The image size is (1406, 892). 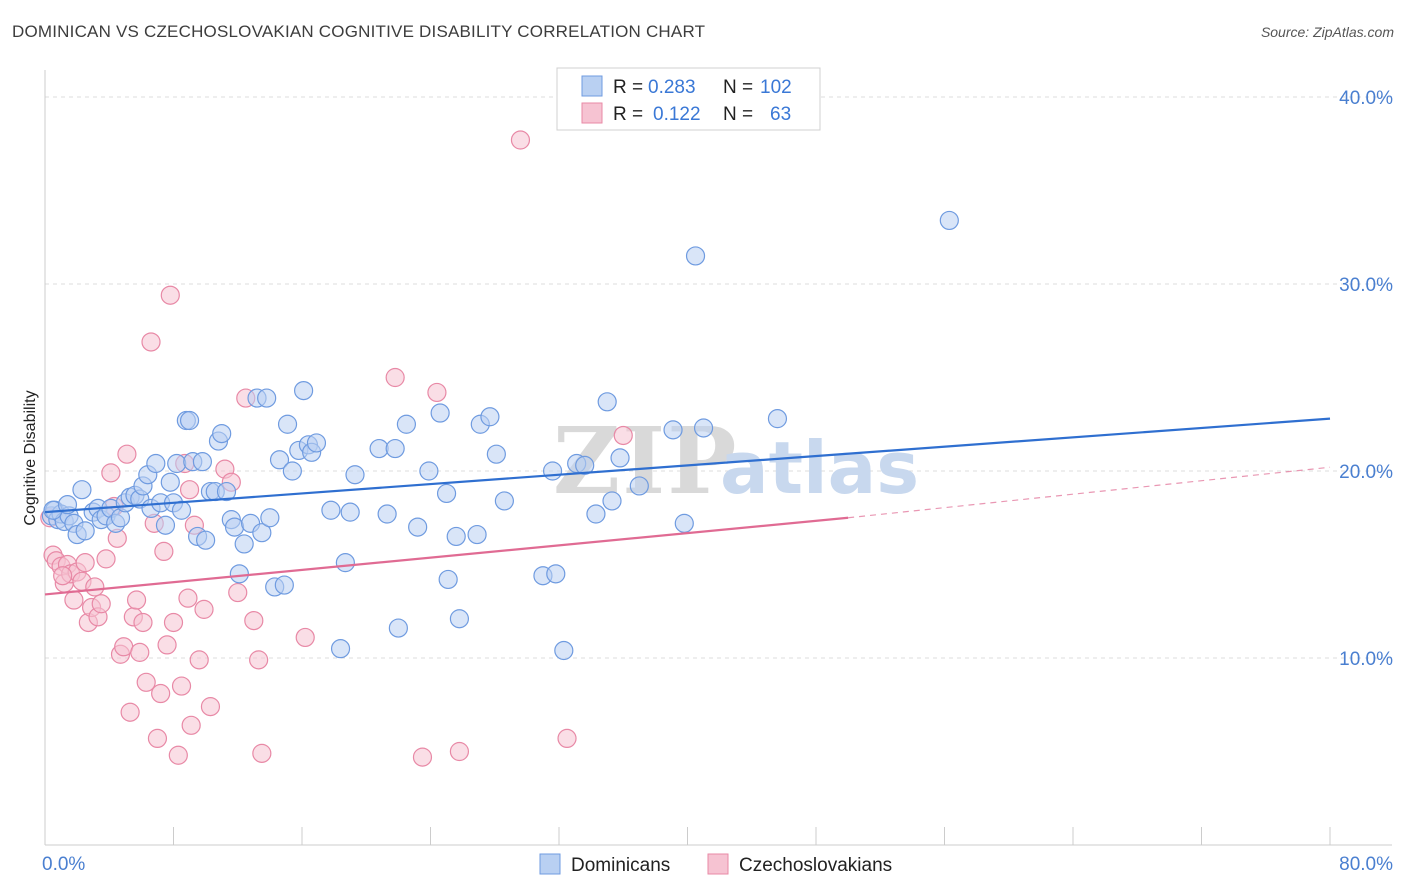 What do you see at coordinates (63, 864) in the screenshot?
I see `x-tick-label-min: 0.0%` at bounding box center [63, 864].